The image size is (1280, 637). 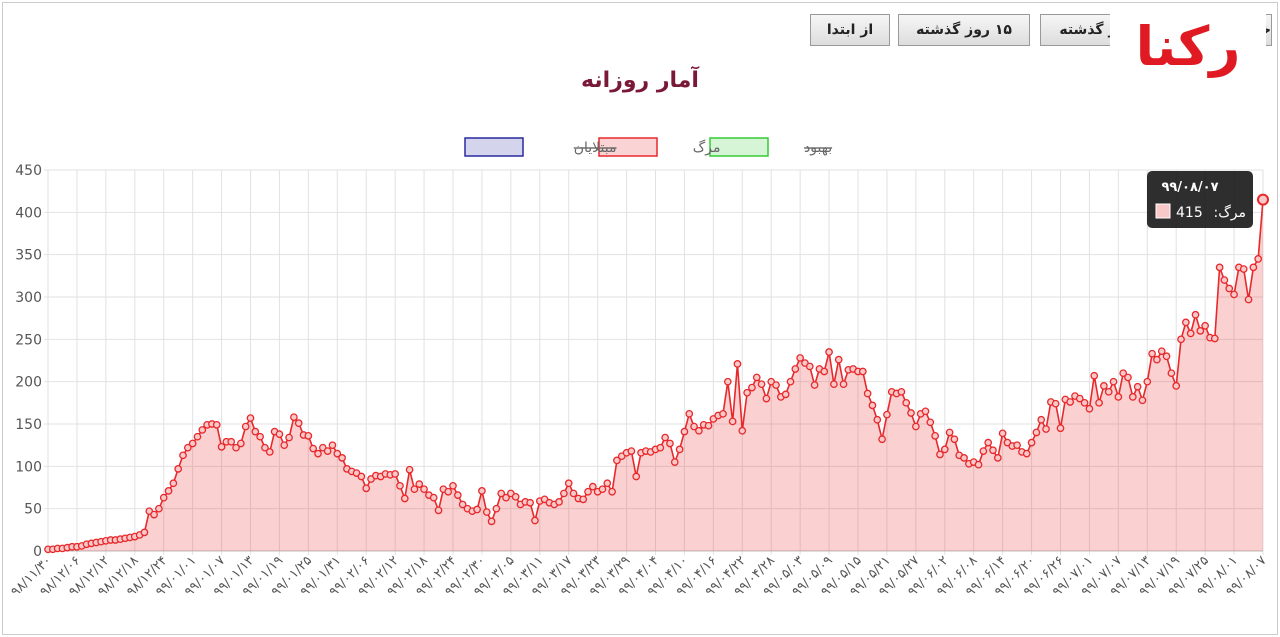 I want to click on y-tick-label: 50, so click(x=33, y=510).